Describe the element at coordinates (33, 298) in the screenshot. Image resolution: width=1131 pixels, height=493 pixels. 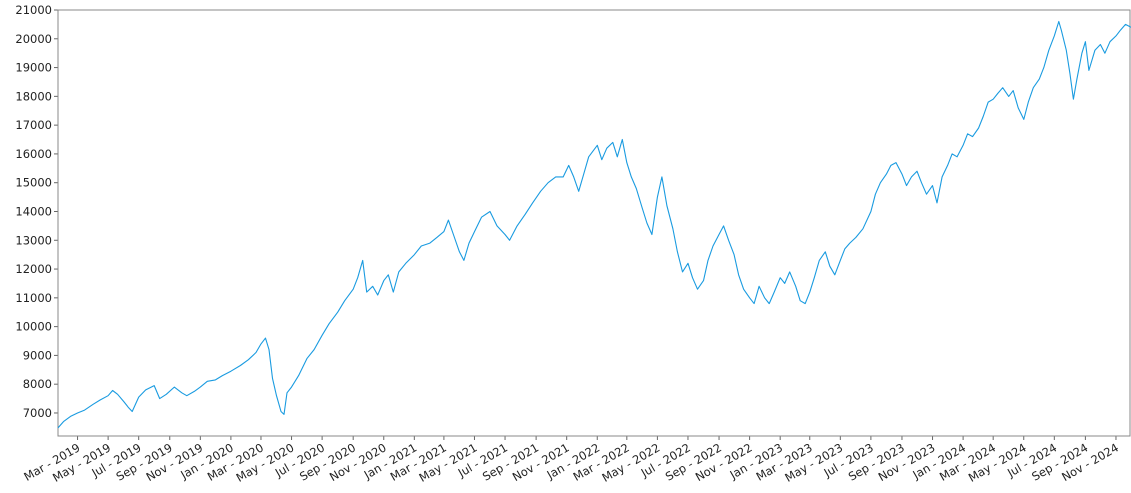
I see `y-tick-label: 11000` at that location.